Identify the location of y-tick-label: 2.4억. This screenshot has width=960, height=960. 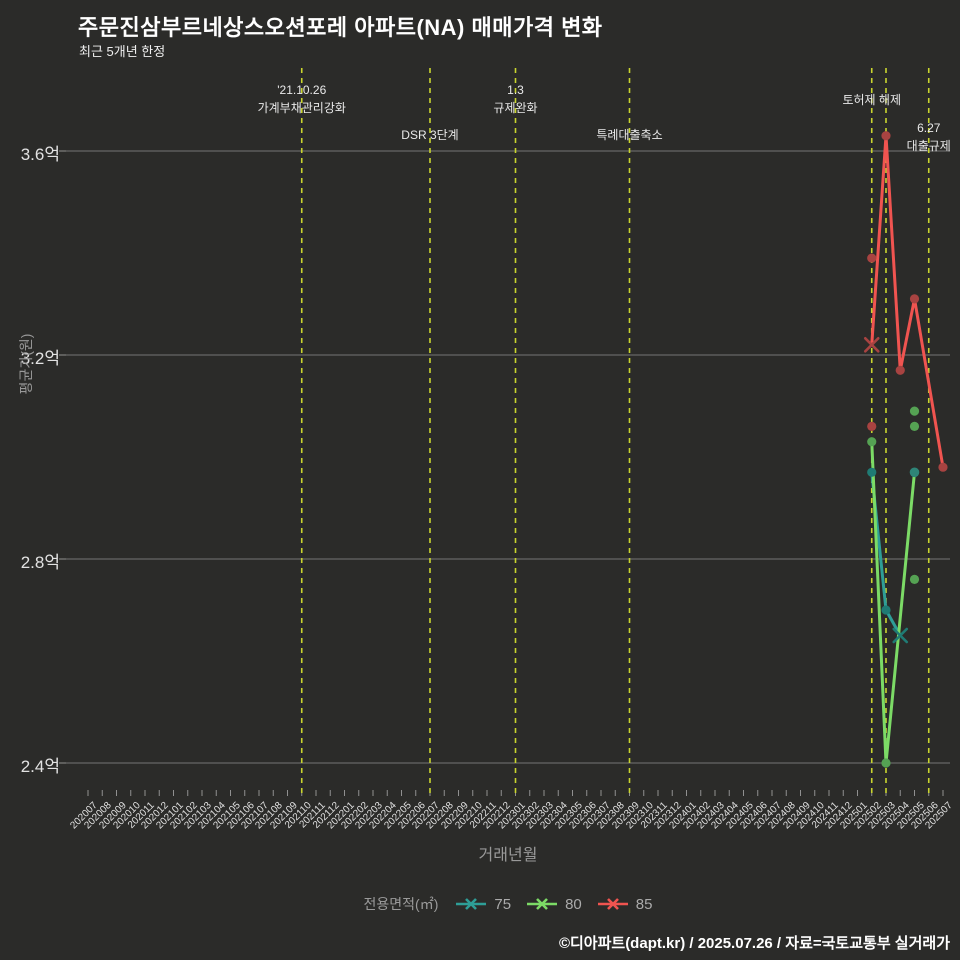
(40, 766).